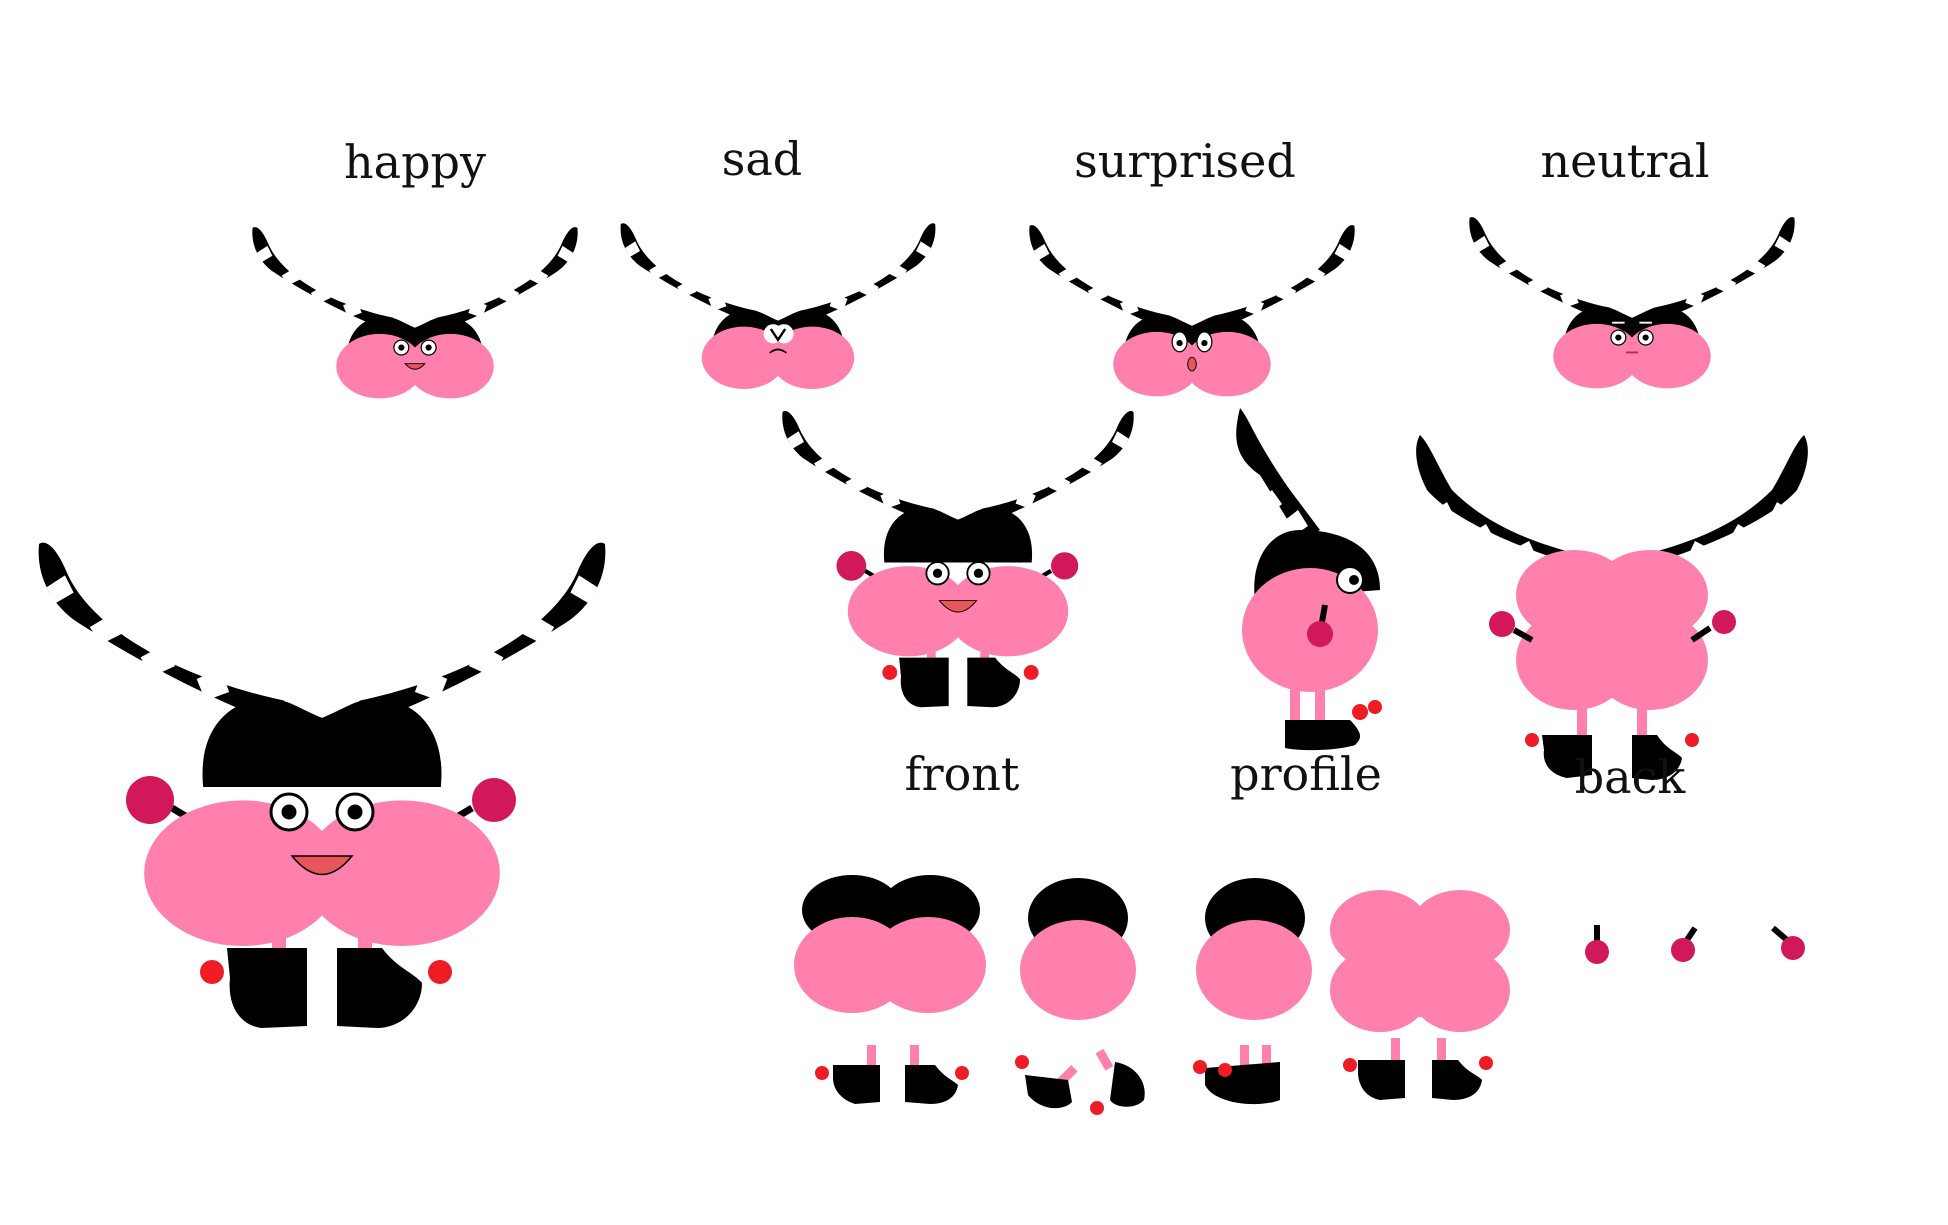 The image size is (1948, 1225). I want to click on happy-head, so click(415, 313).